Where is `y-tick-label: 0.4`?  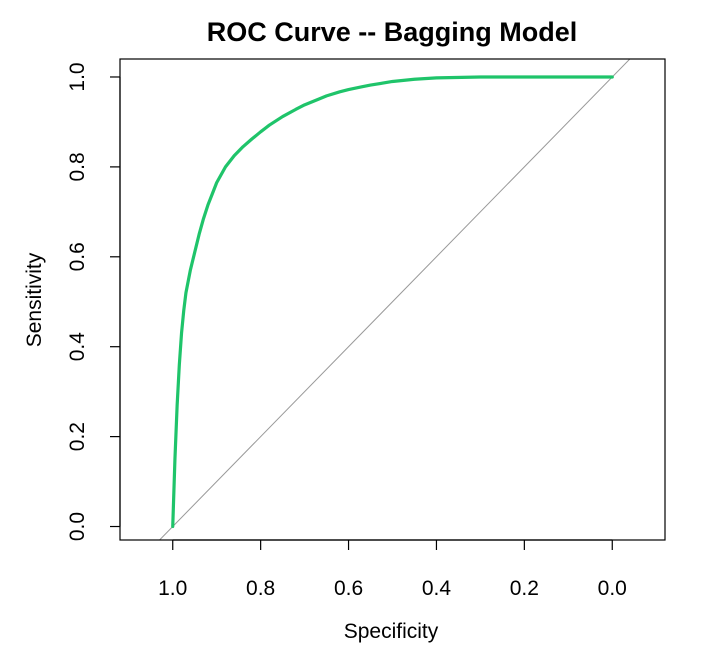
y-tick-label: 0.4 is located at coordinates (77, 347).